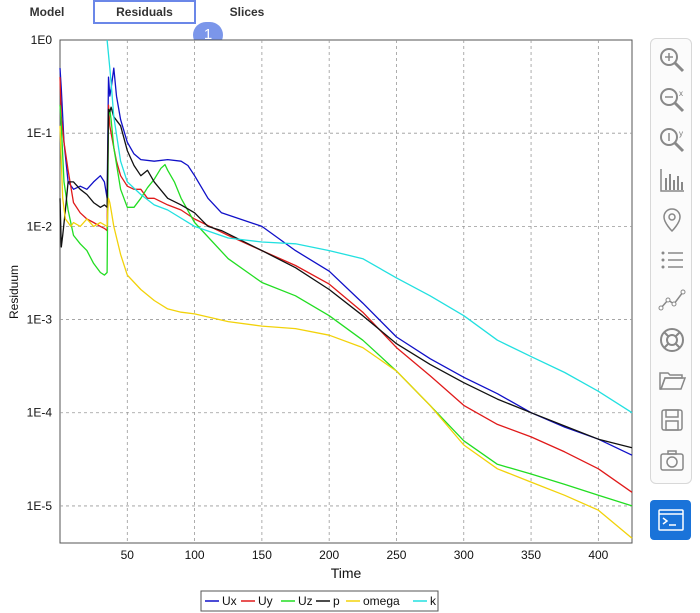 The image size is (700, 613). I want to click on bar-chart-button, so click(672, 180).